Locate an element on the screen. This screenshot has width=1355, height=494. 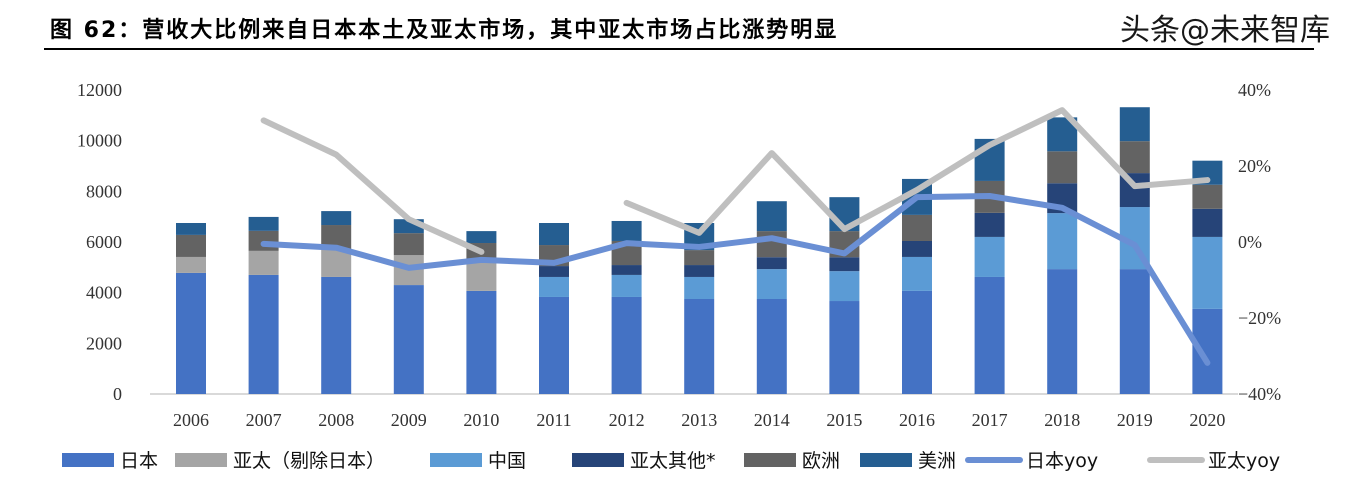
legend-label: 亚太yoy is located at coordinates (1244, 461).